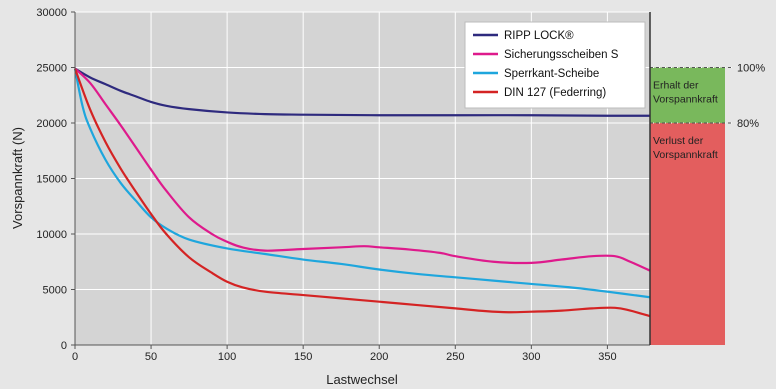 Image resolution: width=776 pixels, height=389 pixels. I want to click on zone-label: Verlust der, so click(678, 141).